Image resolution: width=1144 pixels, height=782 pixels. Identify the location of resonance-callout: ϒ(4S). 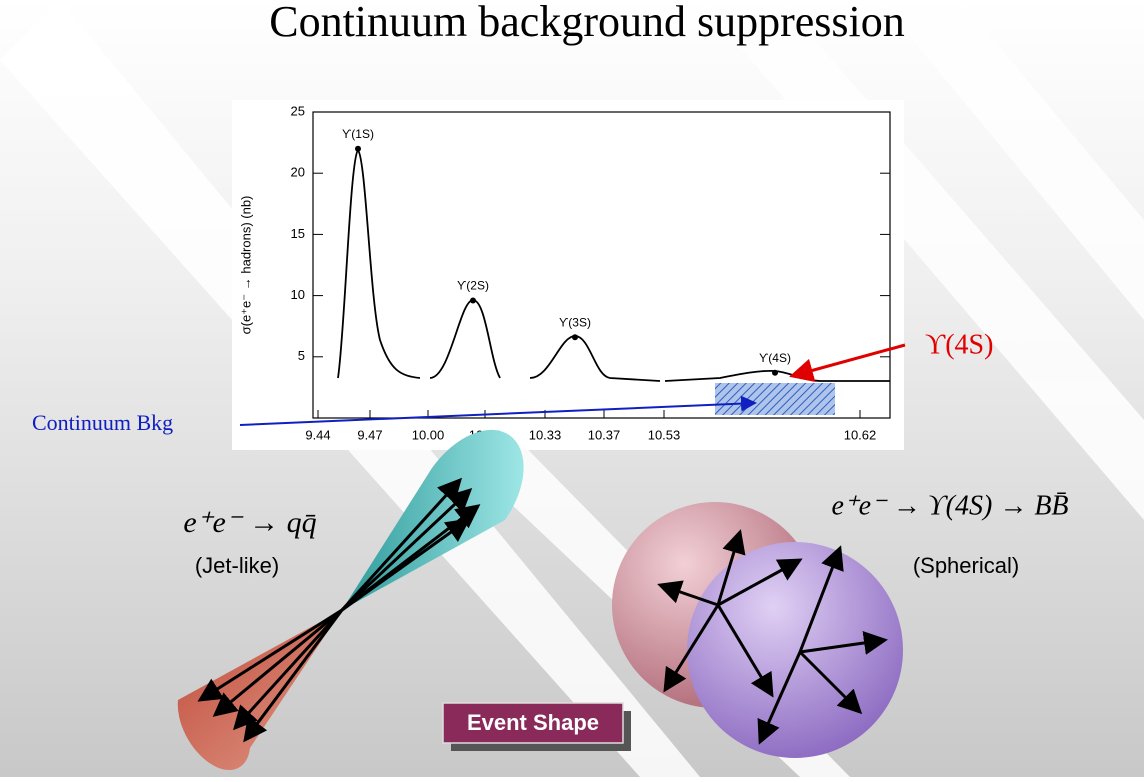
(959, 344).